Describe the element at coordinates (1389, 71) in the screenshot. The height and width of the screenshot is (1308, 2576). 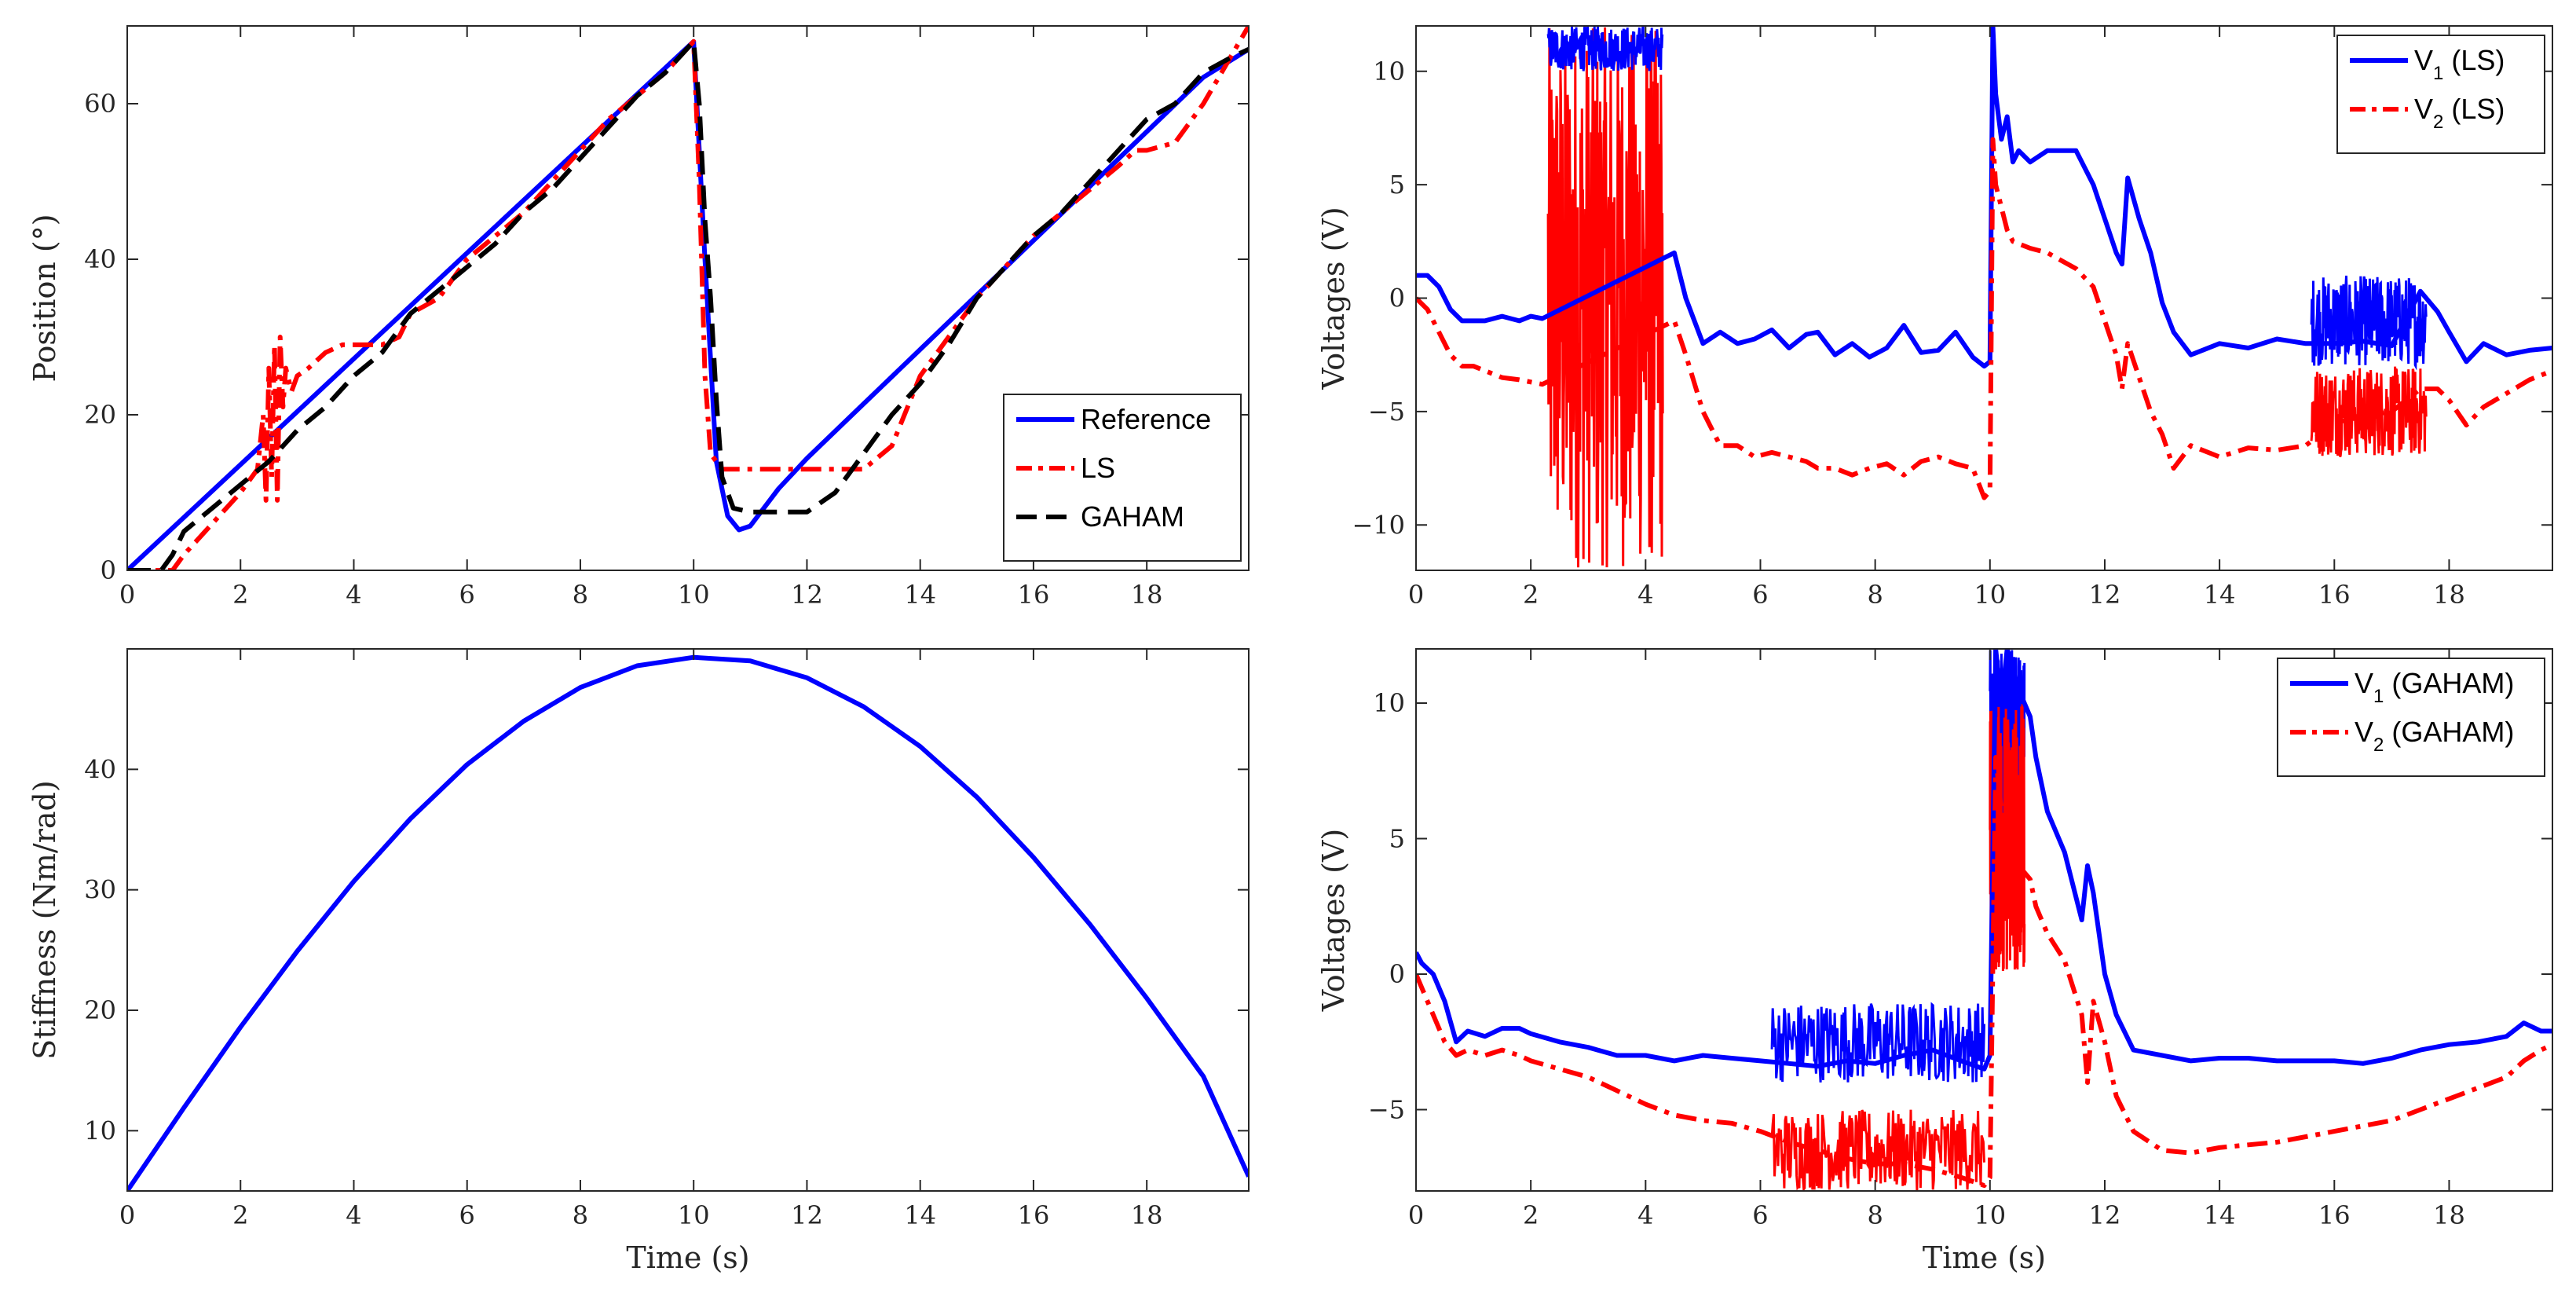
I see `y-tick-label: 10` at that location.